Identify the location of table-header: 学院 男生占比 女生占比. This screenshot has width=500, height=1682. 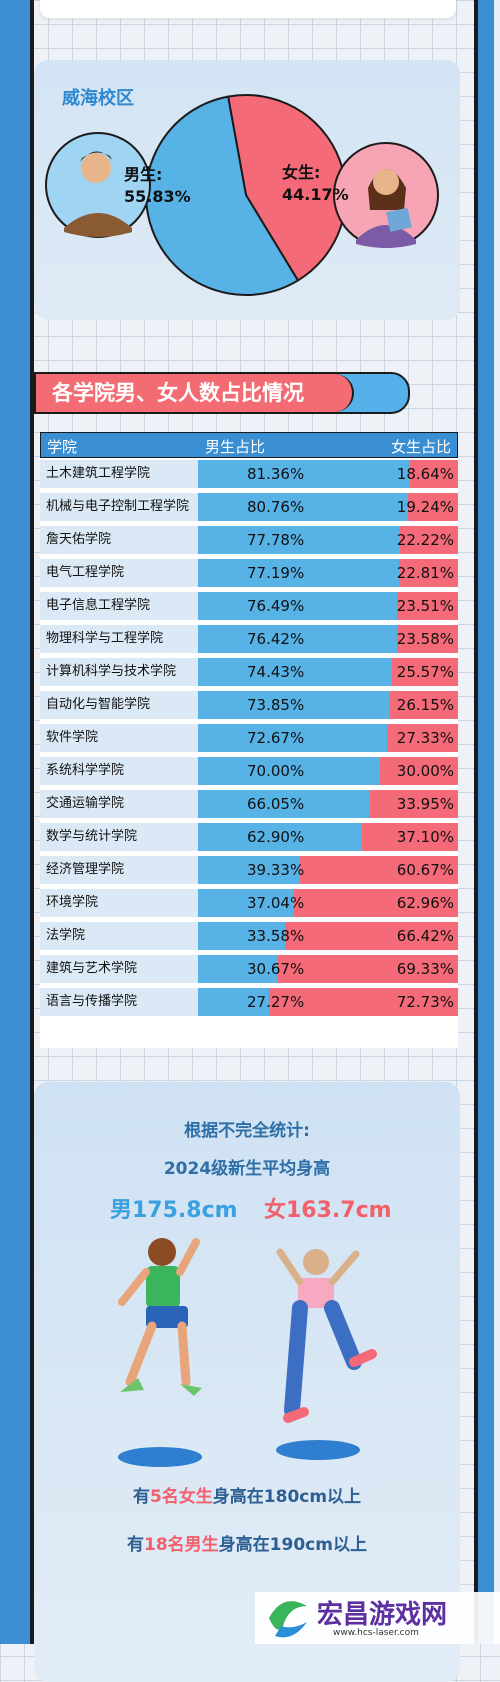
(249, 445).